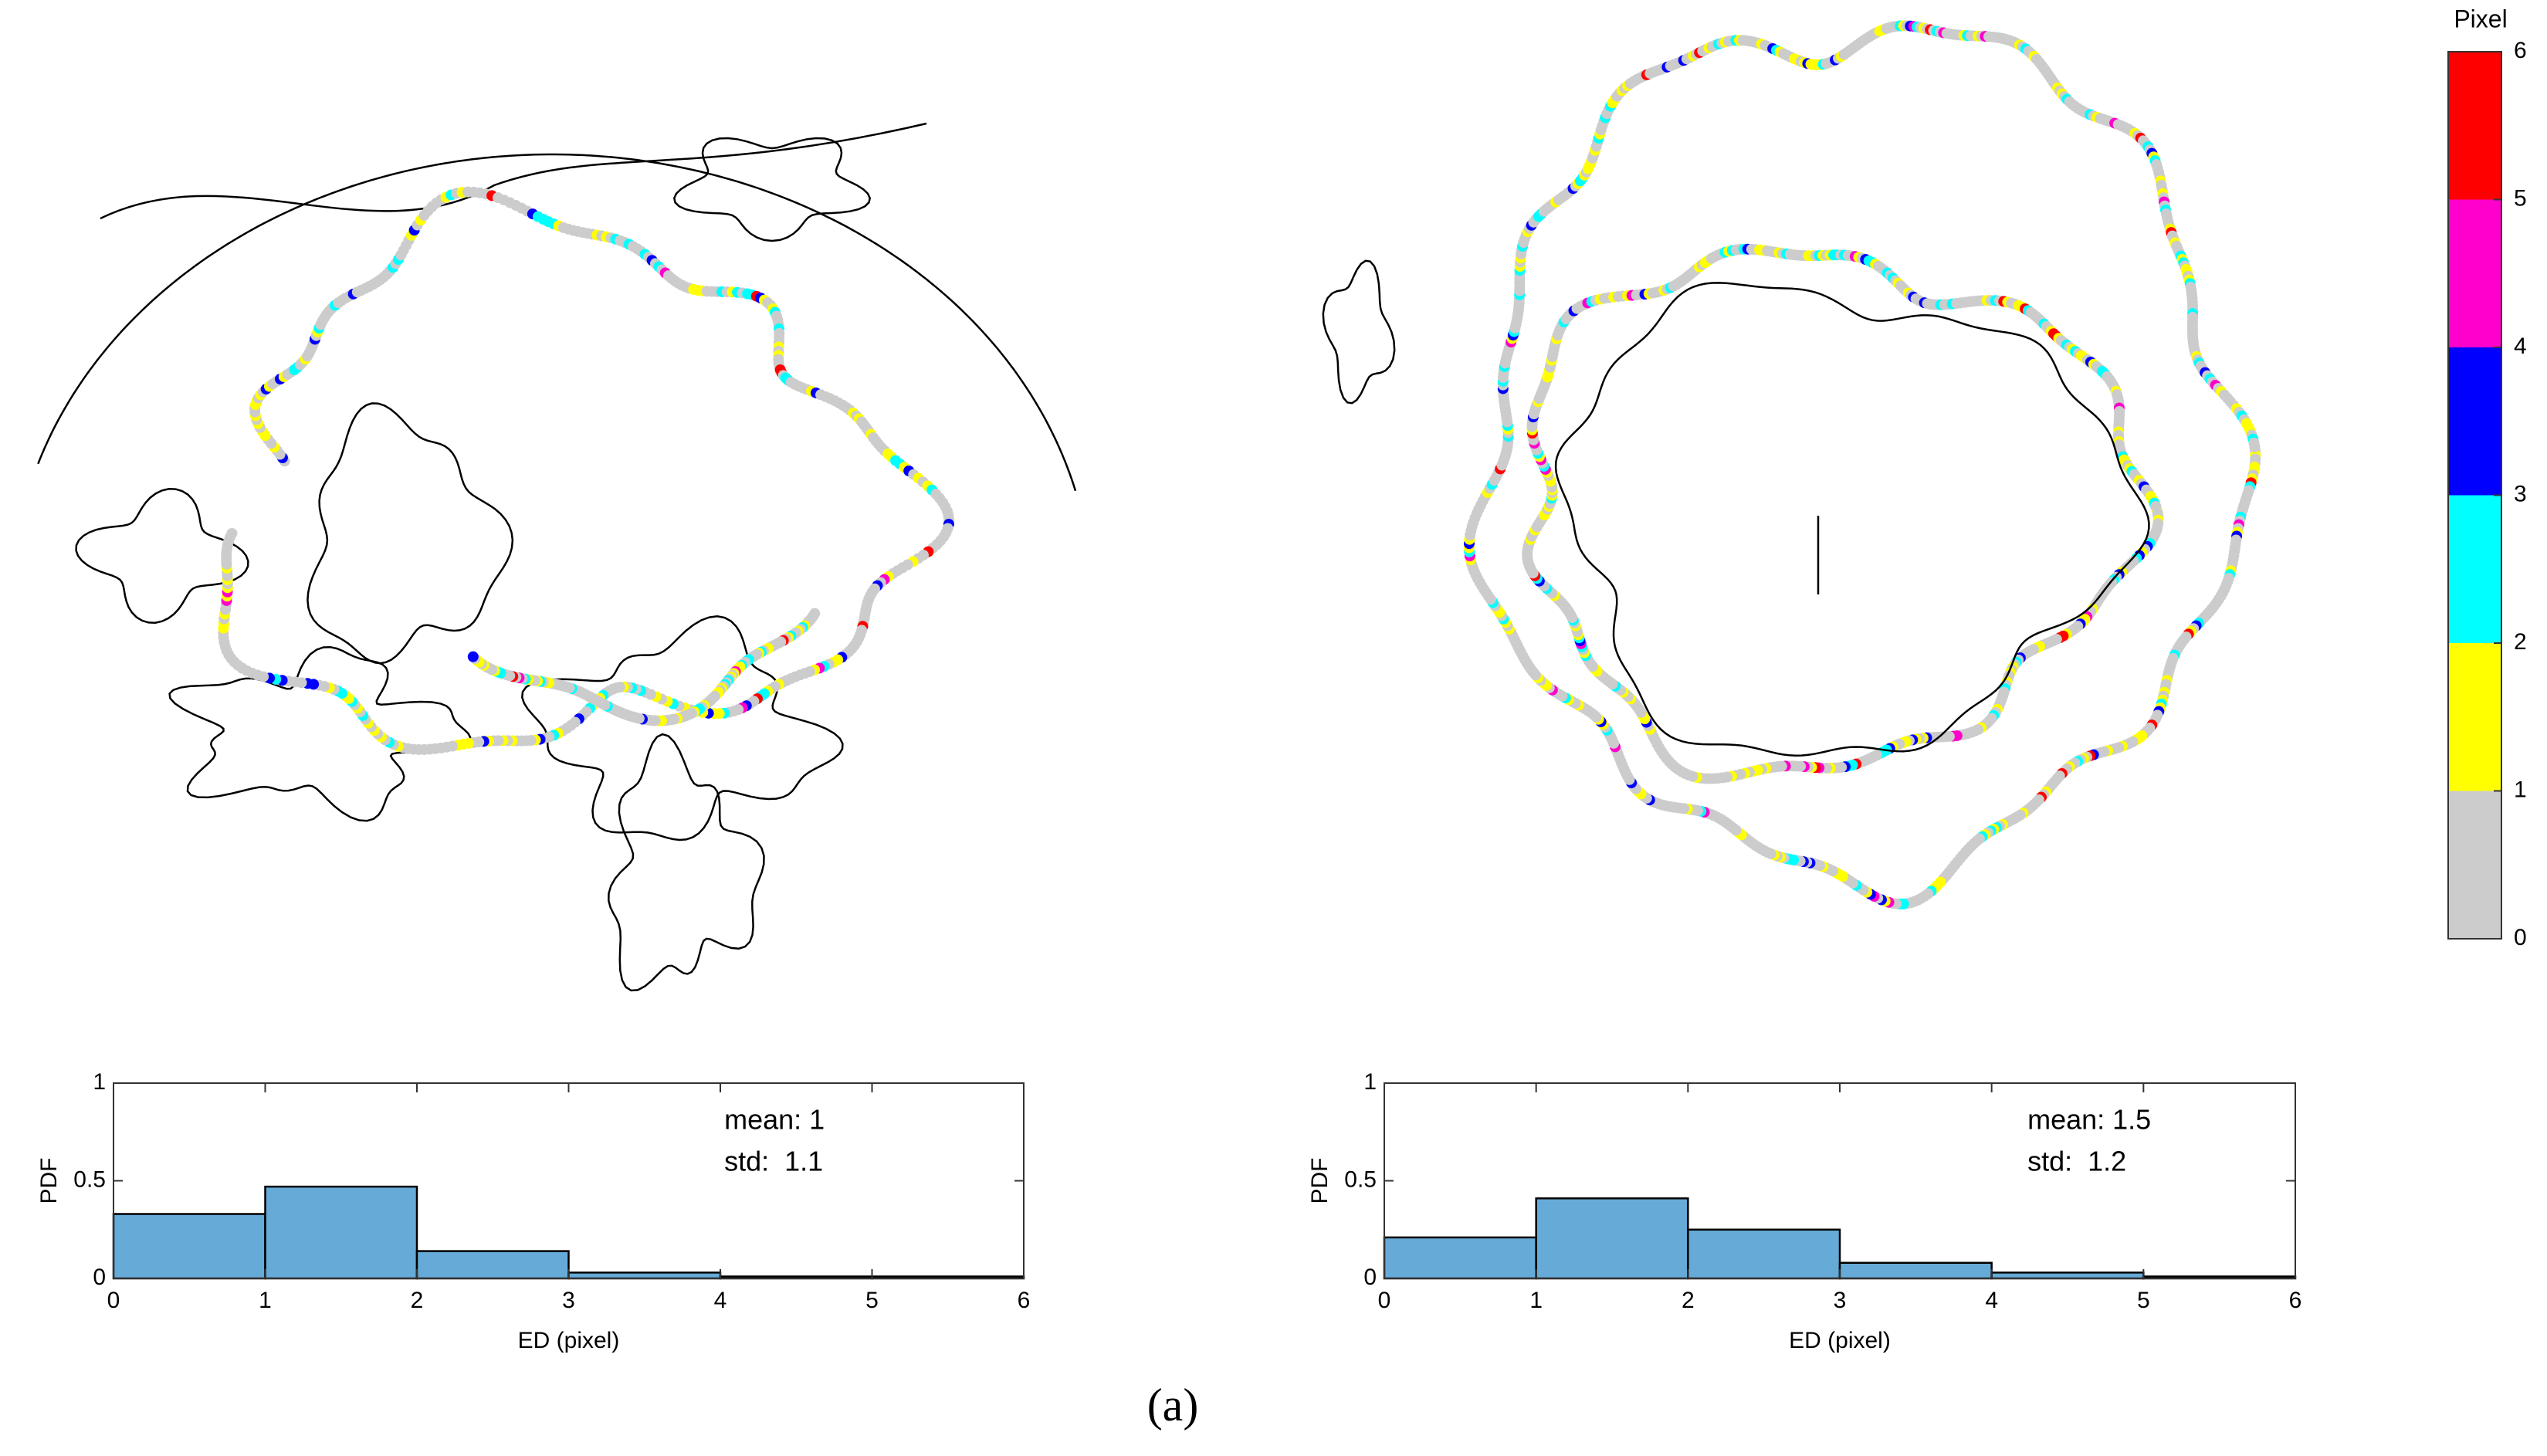 The image size is (2547, 1456). Describe the element at coordinates (2520, 642) in the screenshot. I see `colorbar-tick-label: 2` at that location.